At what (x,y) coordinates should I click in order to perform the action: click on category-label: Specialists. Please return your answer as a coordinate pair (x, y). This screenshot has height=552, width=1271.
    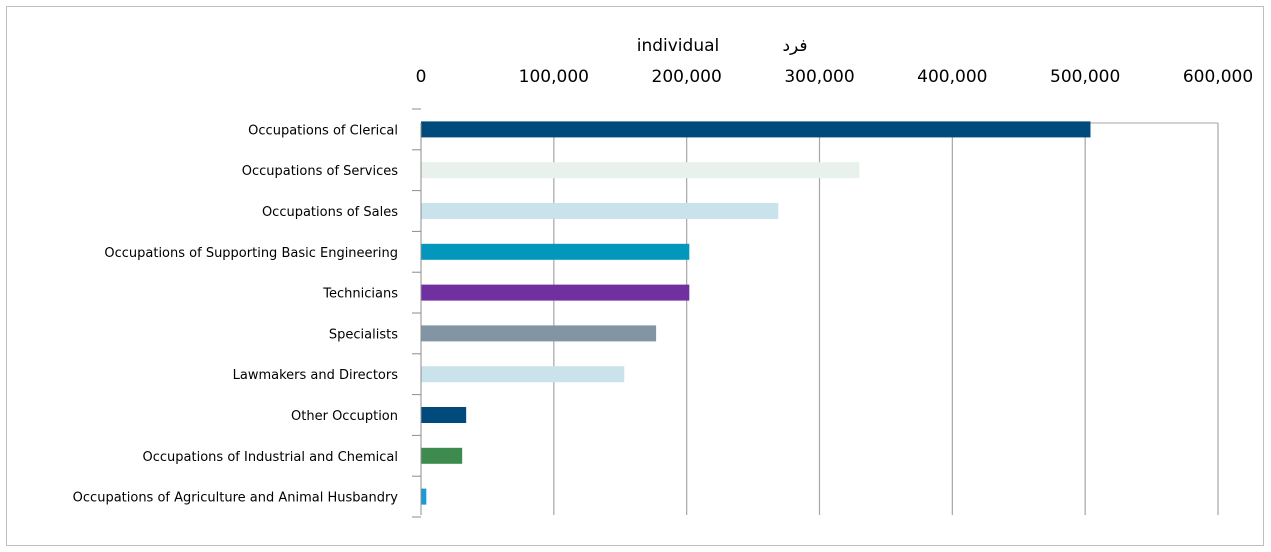
    Looking at the image, I should click on (363, 334).